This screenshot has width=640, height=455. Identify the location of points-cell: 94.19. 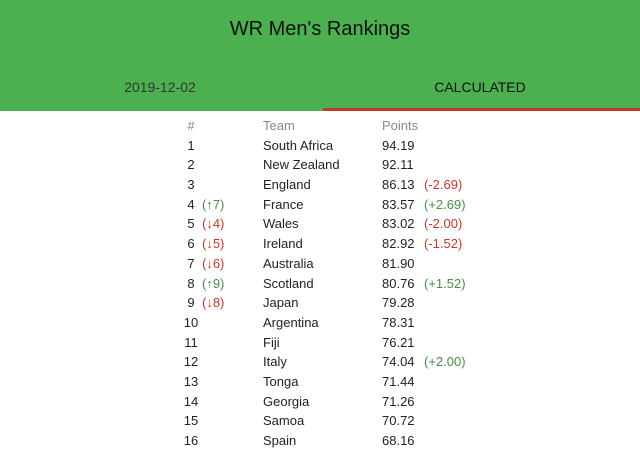
(398, 145).